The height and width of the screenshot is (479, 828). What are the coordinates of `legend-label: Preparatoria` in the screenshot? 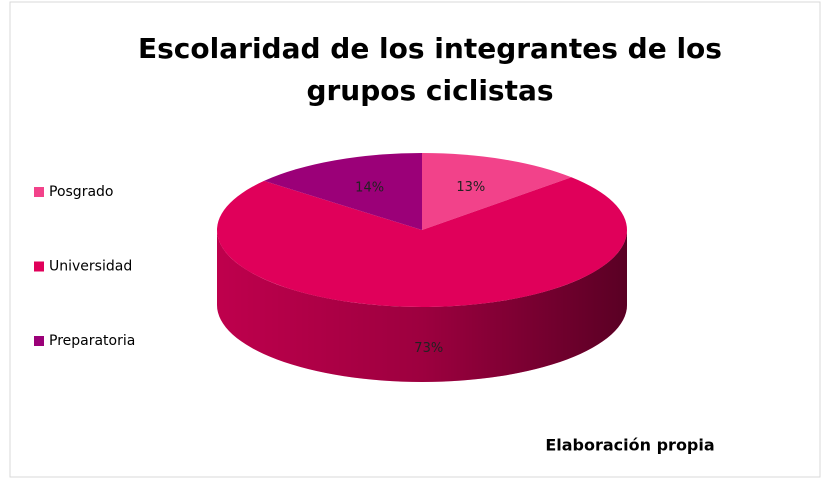 It's located at (92, 341).